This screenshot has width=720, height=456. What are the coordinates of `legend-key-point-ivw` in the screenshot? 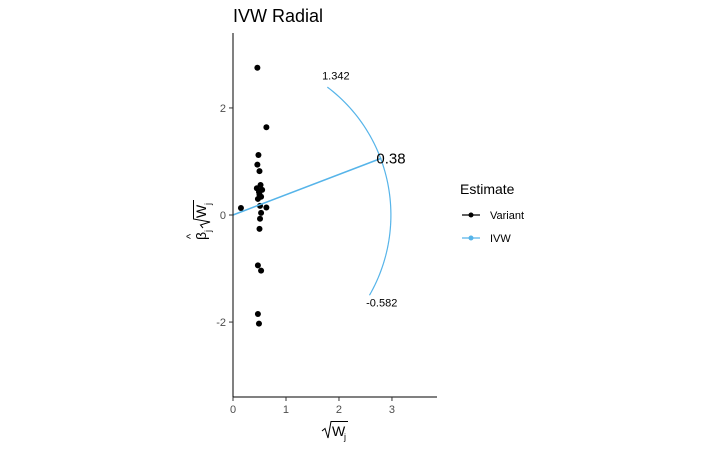 It's located at (471, 238).